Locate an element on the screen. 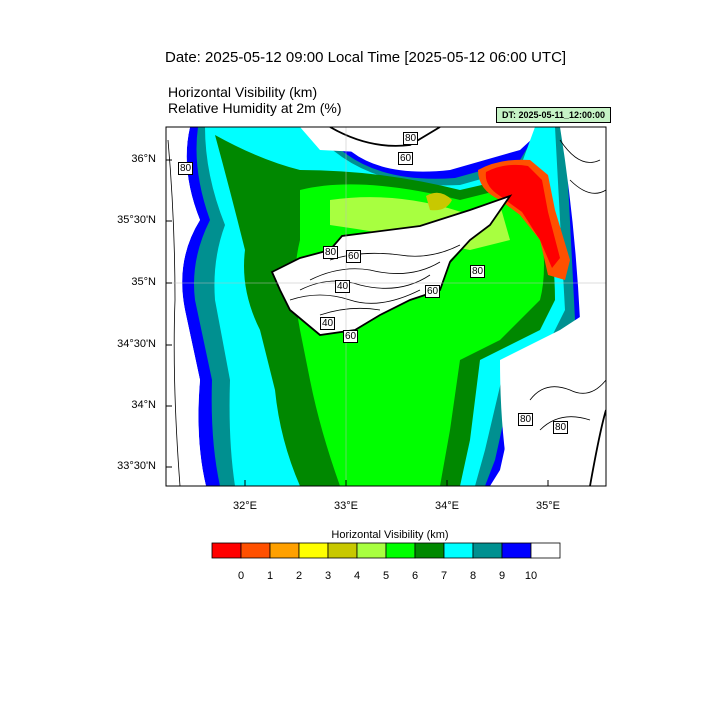 This screenshot has width=720, height=720. forecast-time-badge: DT: 2025-05-11_12:00:00 is located at coordinates (553, 115).